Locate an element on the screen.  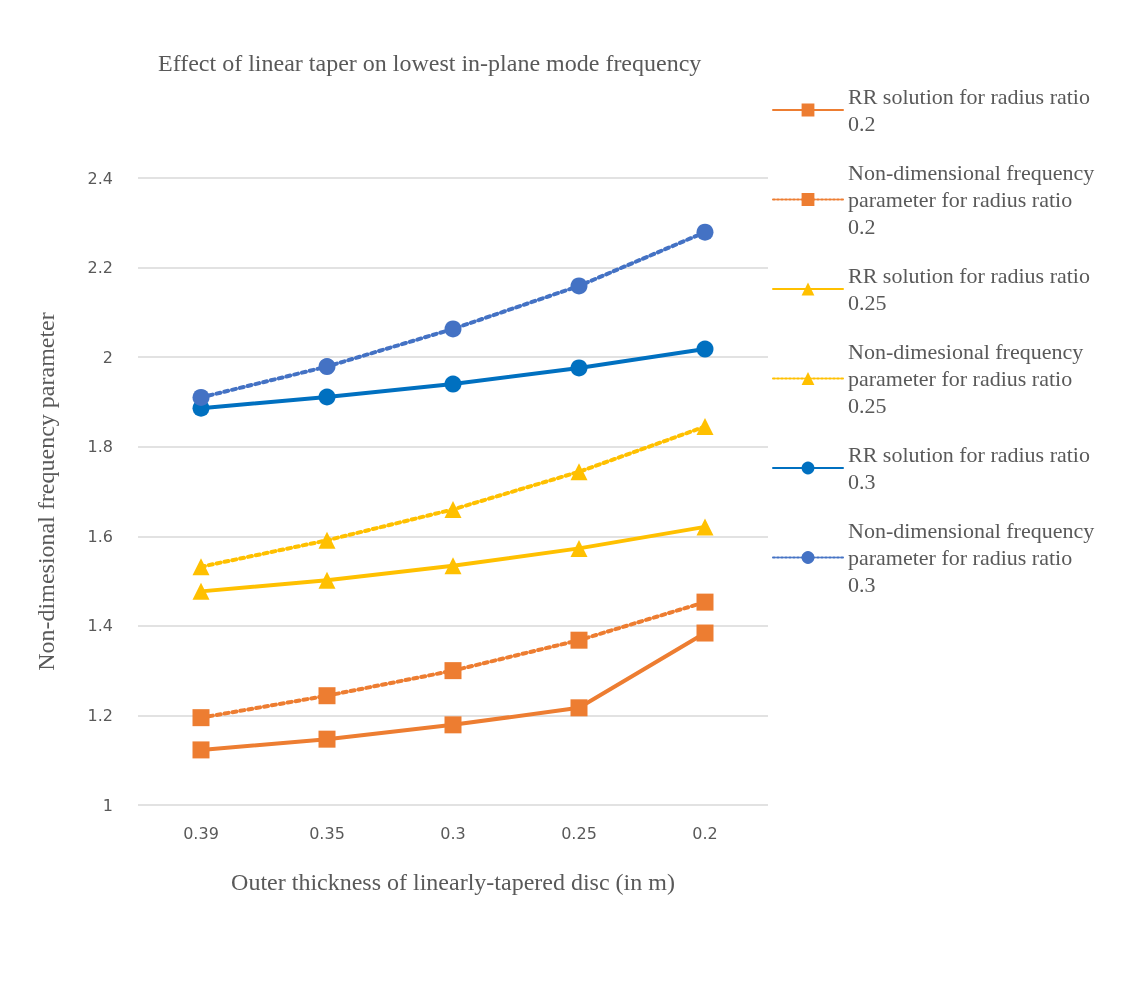
y-tick-label: 2.2 is located at coordinates (100, 268).